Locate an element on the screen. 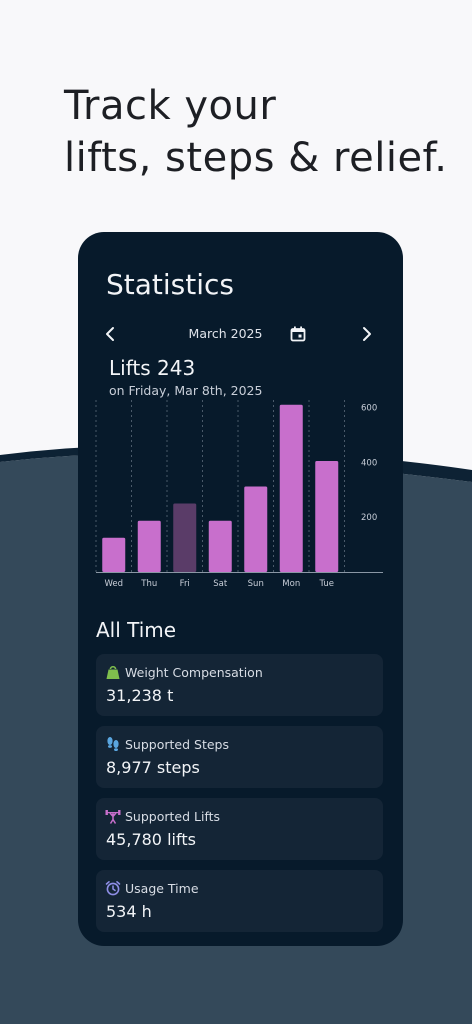 Image resolution: width=472 pixels, height=1024 pixels. card-value: 8,977 steps is located at coordinates (153, 767).